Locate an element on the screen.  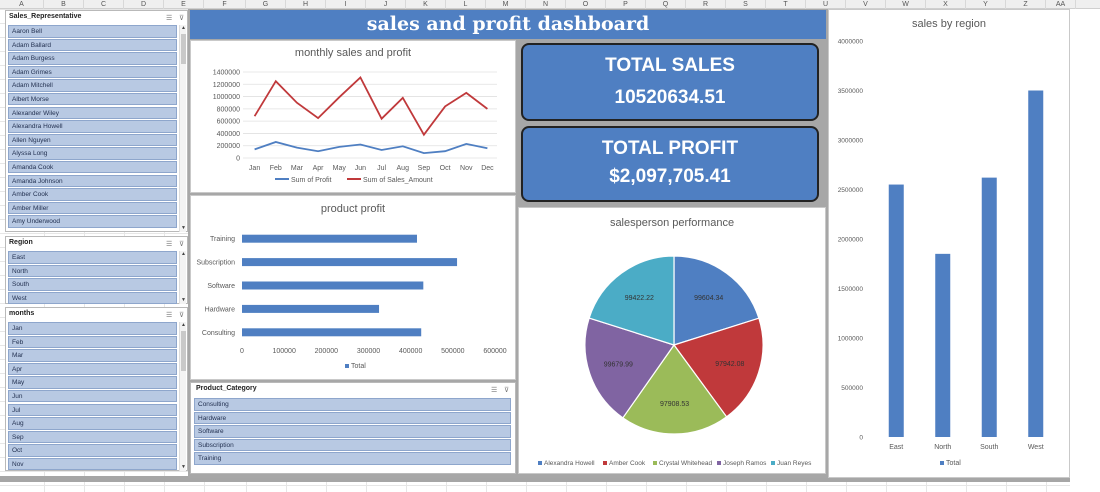
column-header-o: O is located at coordinates (586, 4).